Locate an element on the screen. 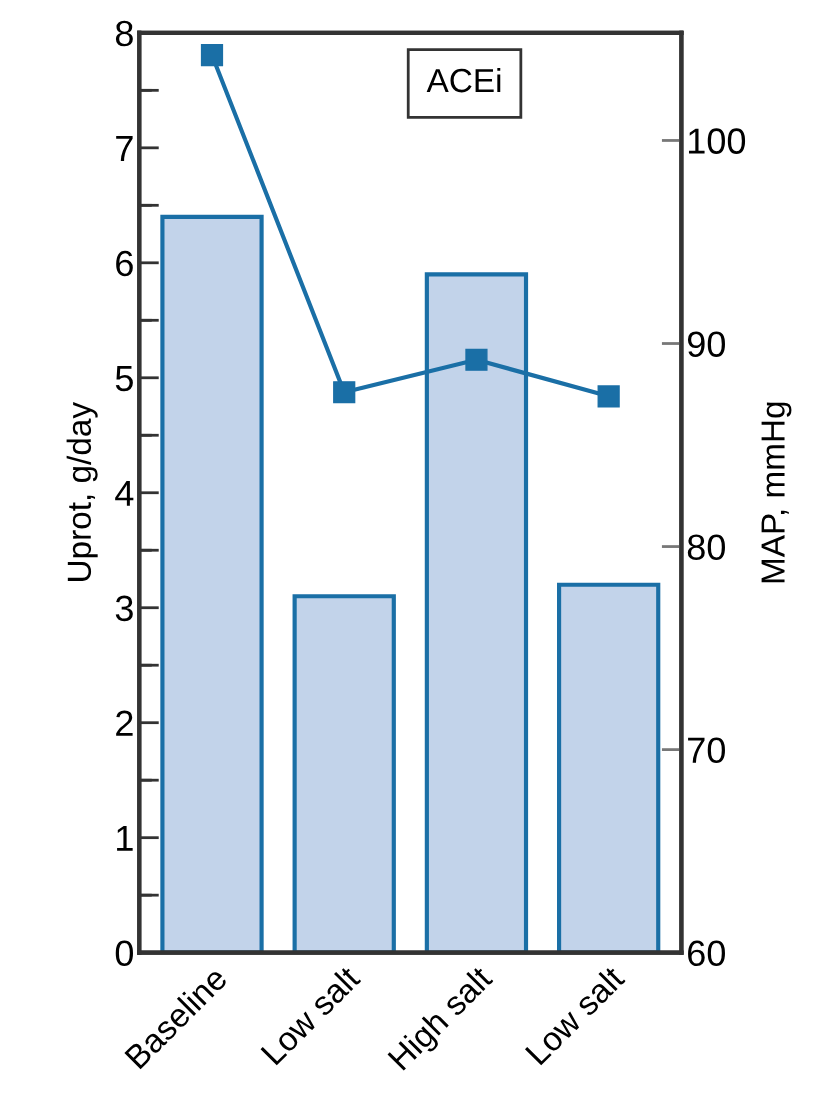 This screenshot has height=1095, width=834. y-tick-label: 2 is located at coordinates (124, 723).